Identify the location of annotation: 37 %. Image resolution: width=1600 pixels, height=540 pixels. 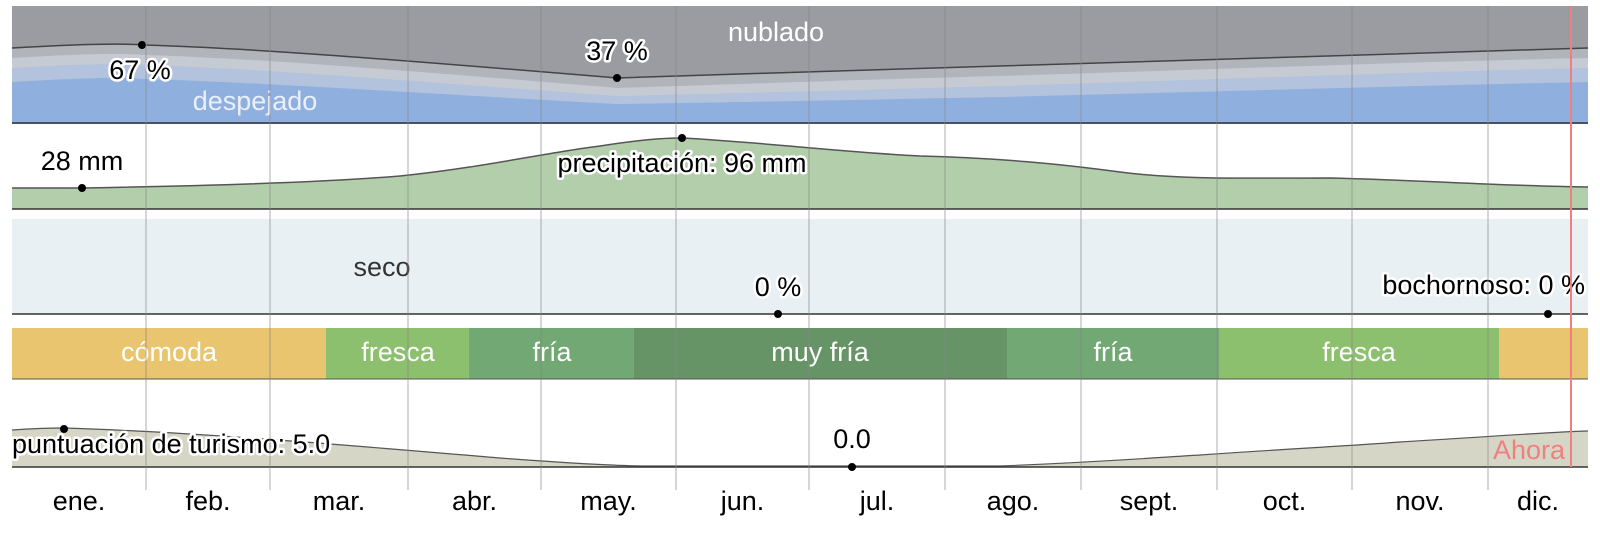
(617, 51).